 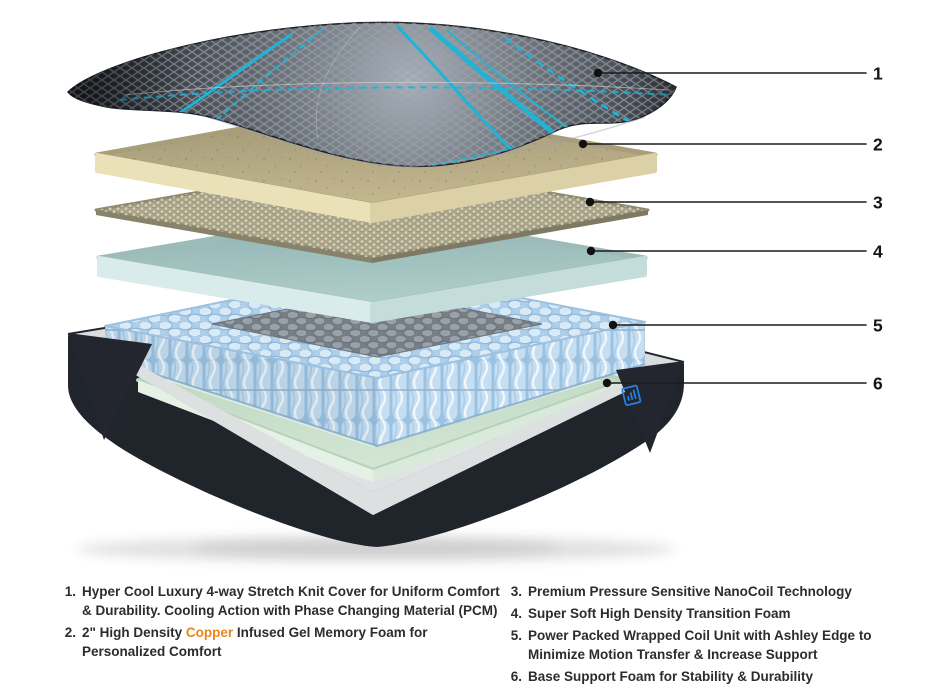 I want to click on callout-number-3: 3, so click(x=878, y=203).